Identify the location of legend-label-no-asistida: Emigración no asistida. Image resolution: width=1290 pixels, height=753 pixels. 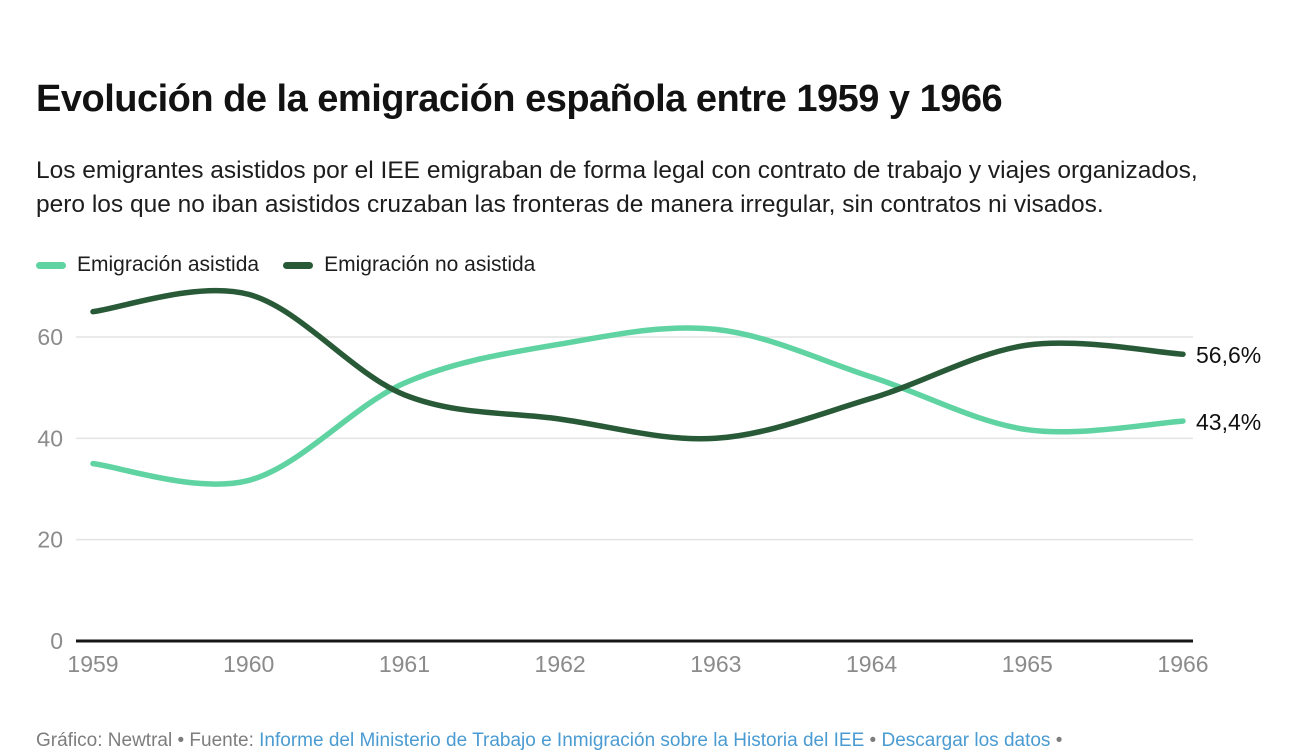
(430, 264).